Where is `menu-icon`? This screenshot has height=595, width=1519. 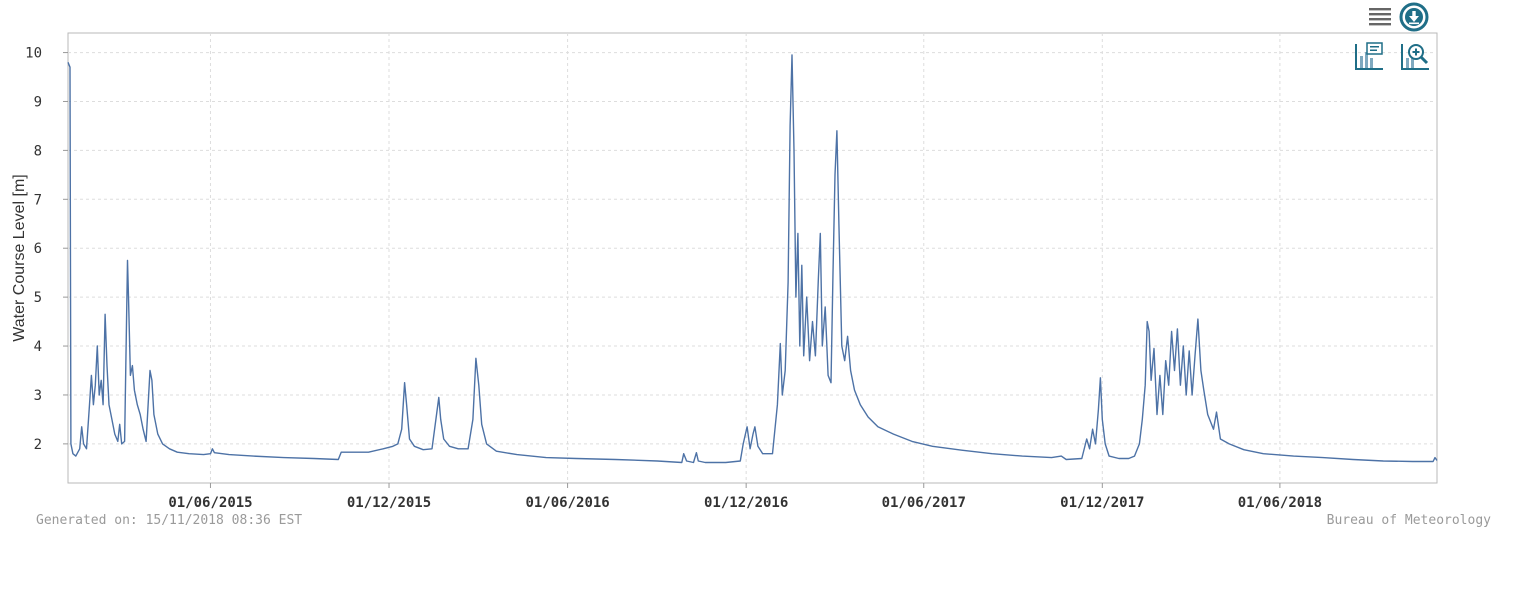 menu-icon is located at coordinates (1380, 16).